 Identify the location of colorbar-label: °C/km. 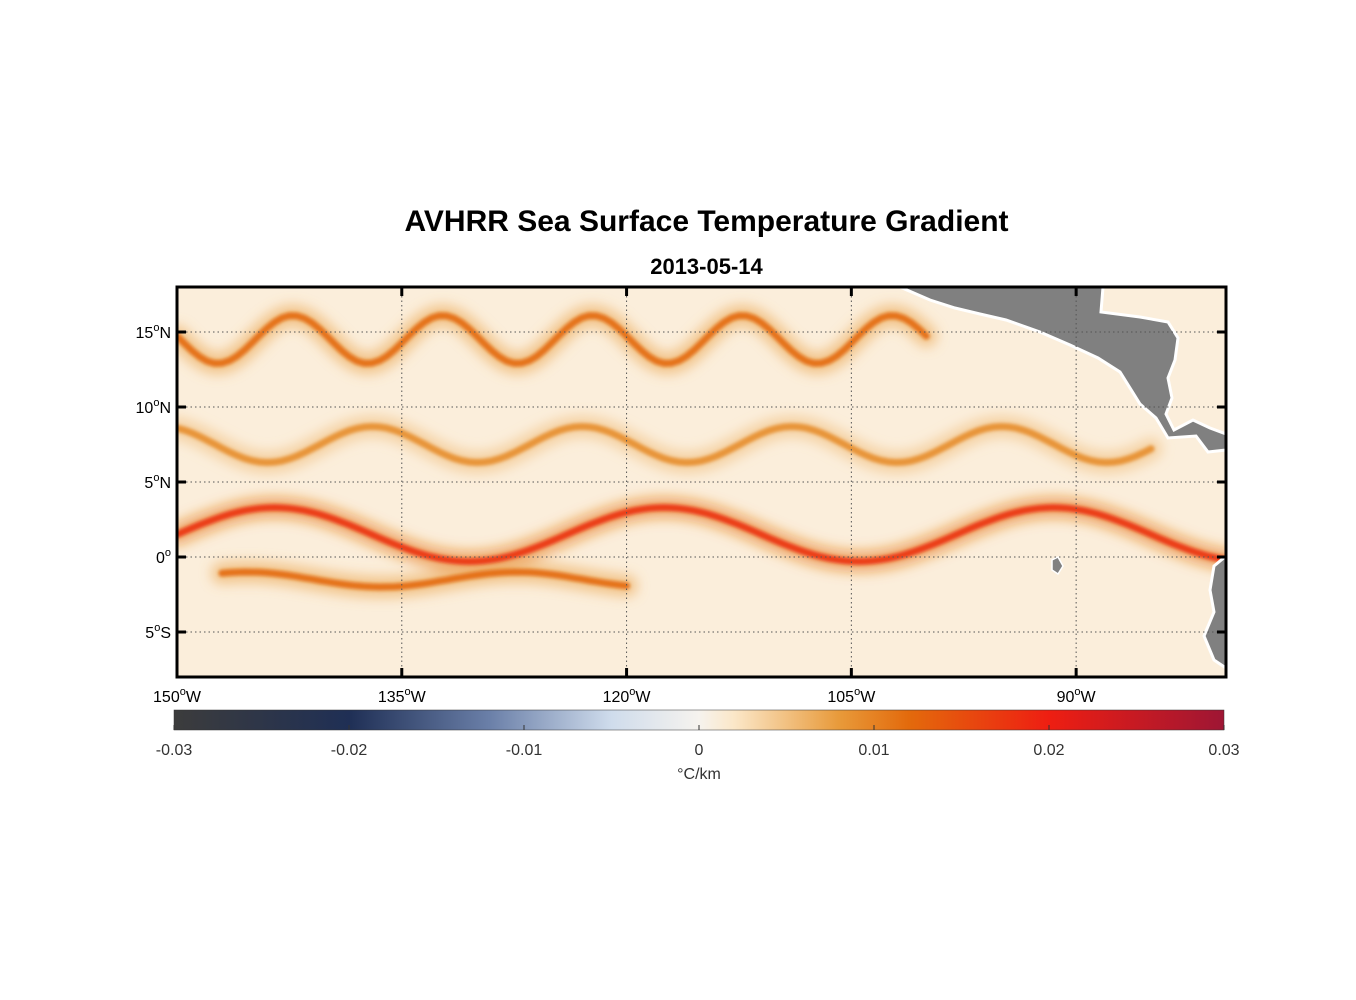
(699, 774).